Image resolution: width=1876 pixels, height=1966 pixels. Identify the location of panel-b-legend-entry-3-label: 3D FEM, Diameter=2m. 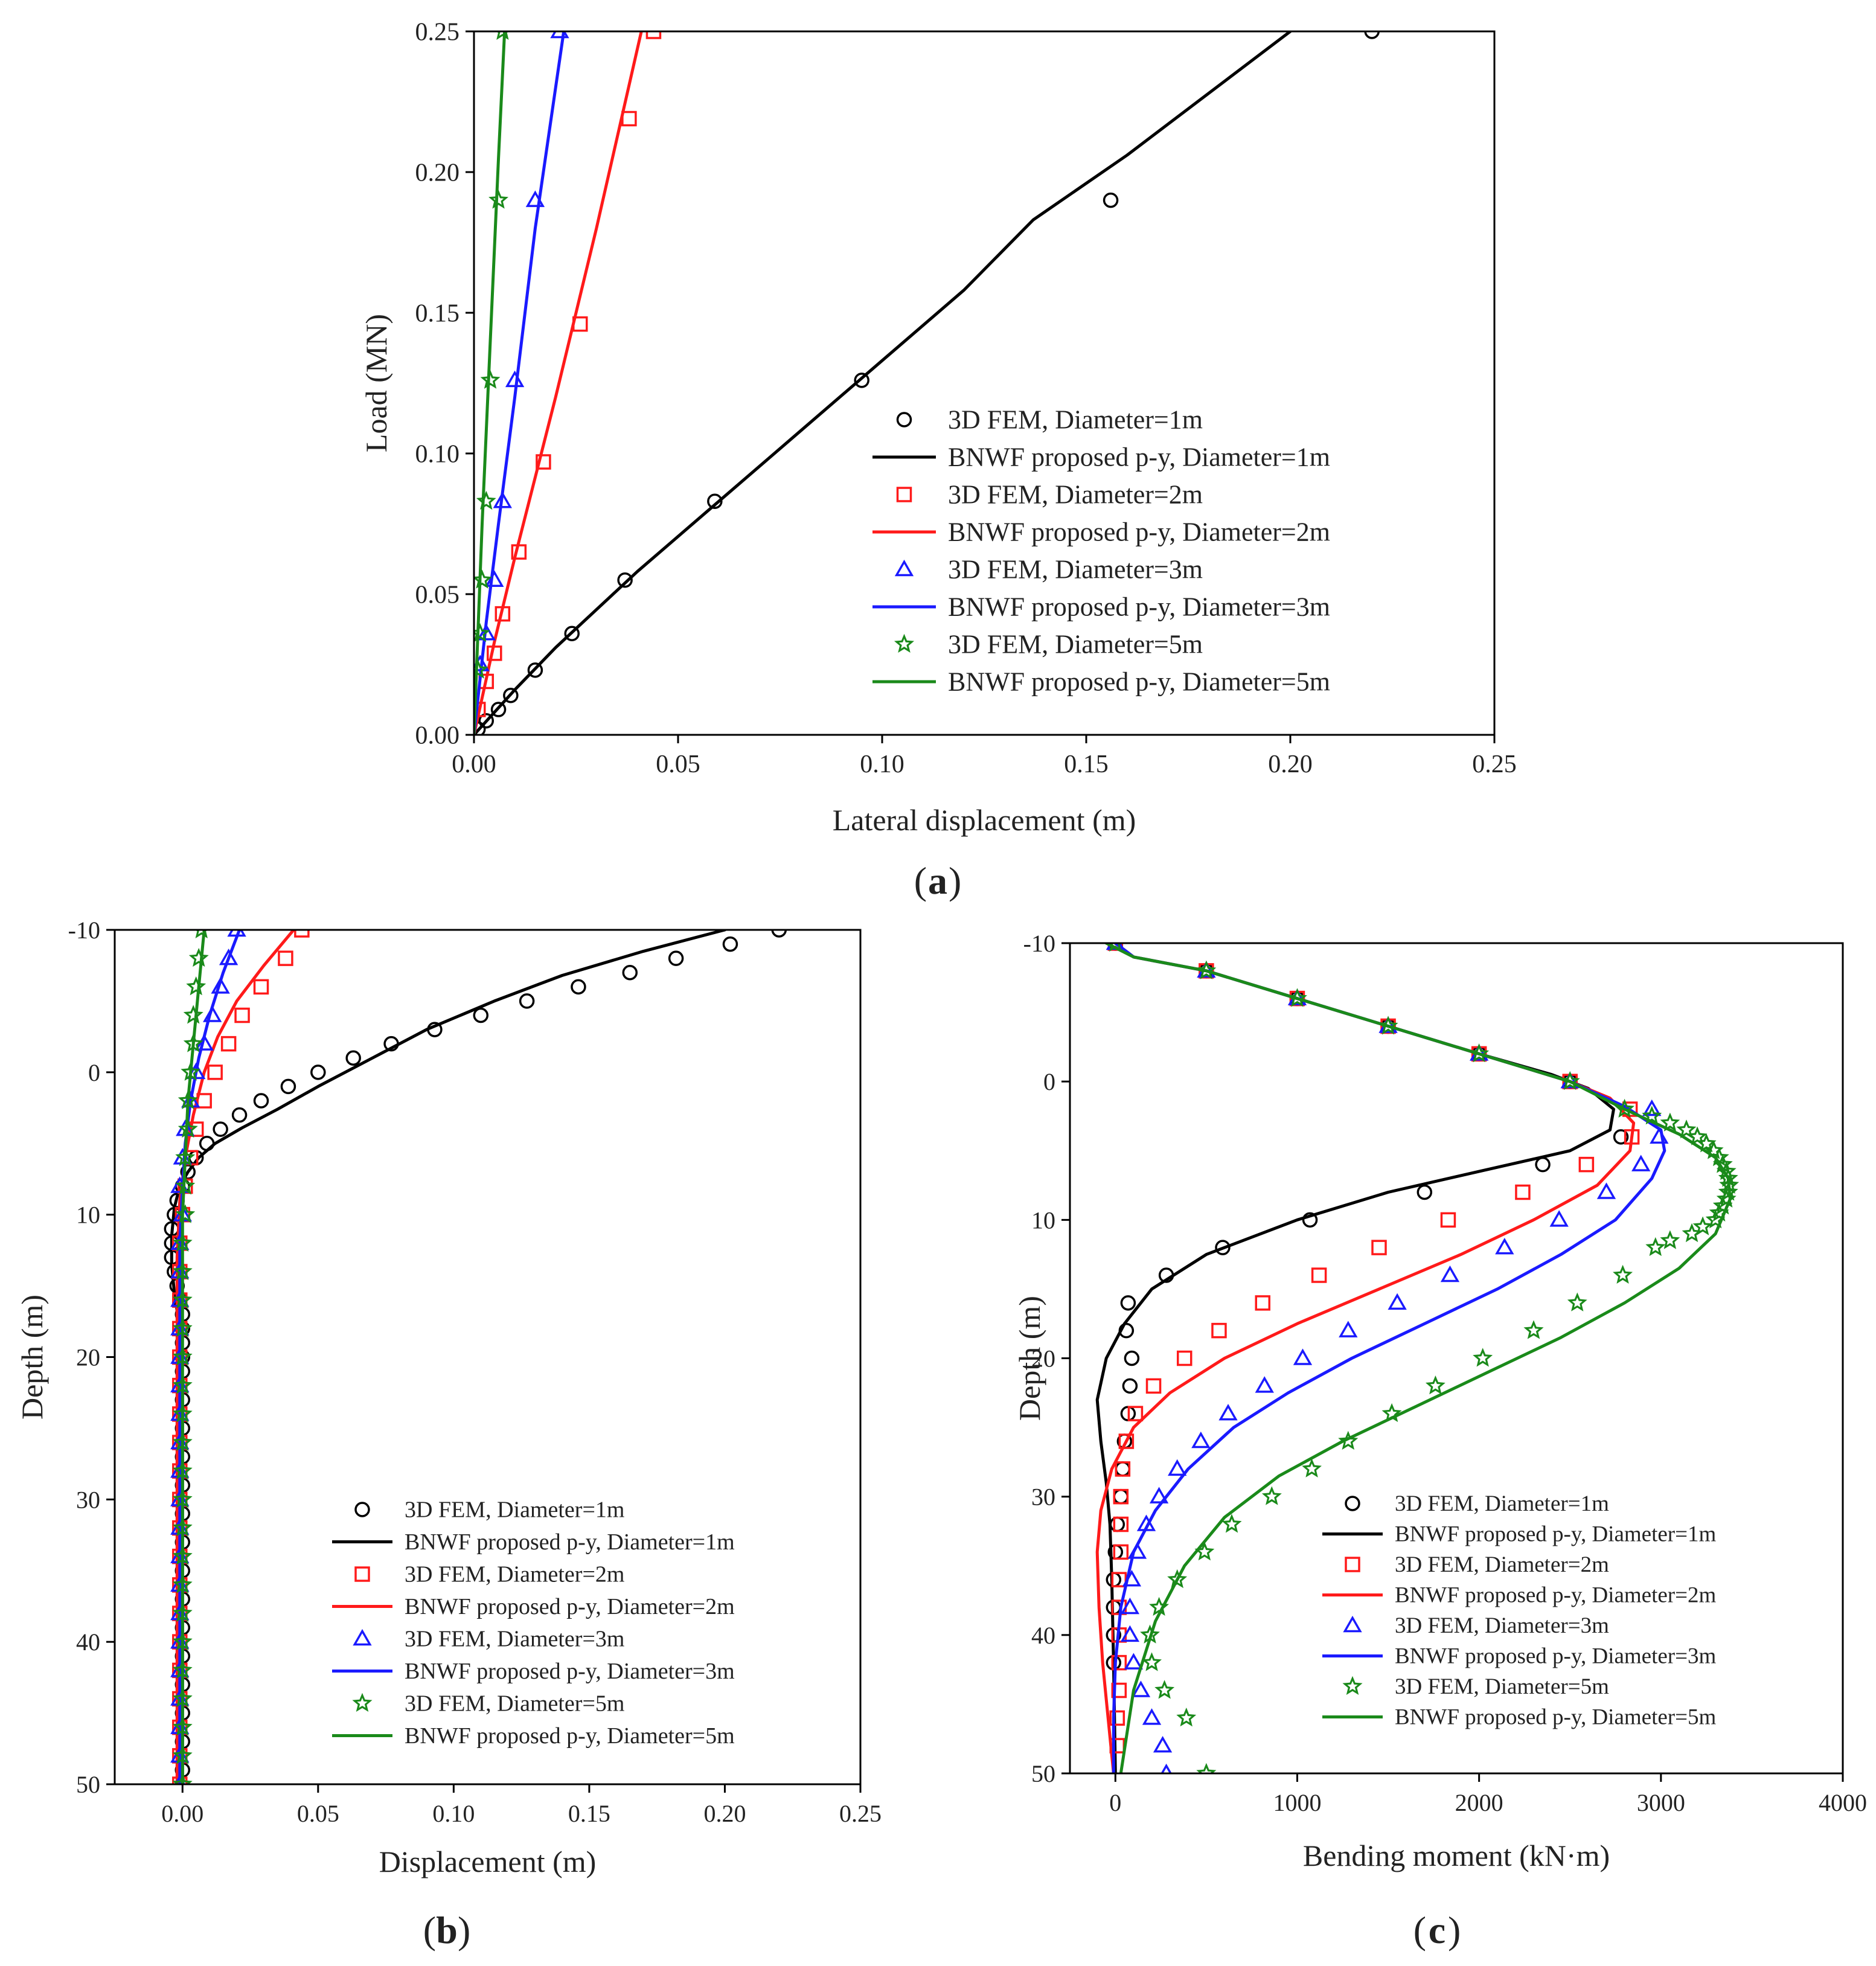
(514, 1575).